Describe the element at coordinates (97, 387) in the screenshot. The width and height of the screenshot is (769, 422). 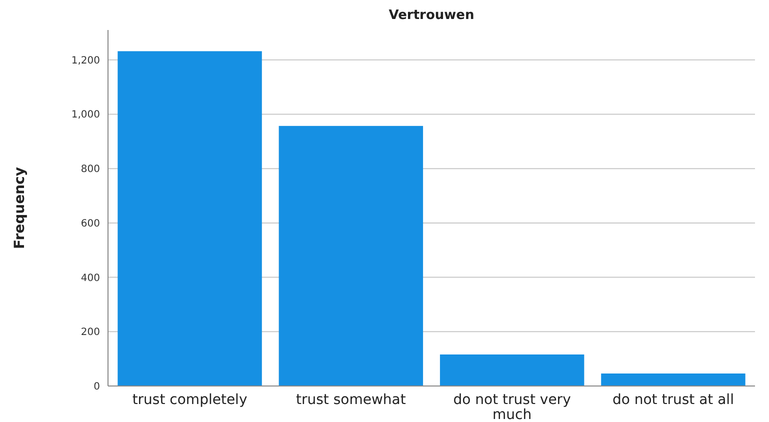
I see `y-tick-label: 0` at that location.